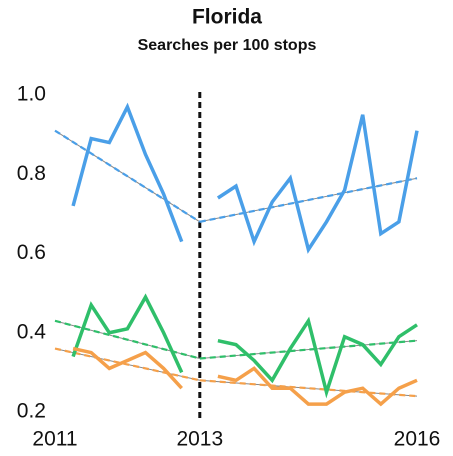 This screenshot has height=456, width=453. Describe the element at coordinates (31, 252) in the screenshot. I see `y-tick-label: 0.6` at that location.